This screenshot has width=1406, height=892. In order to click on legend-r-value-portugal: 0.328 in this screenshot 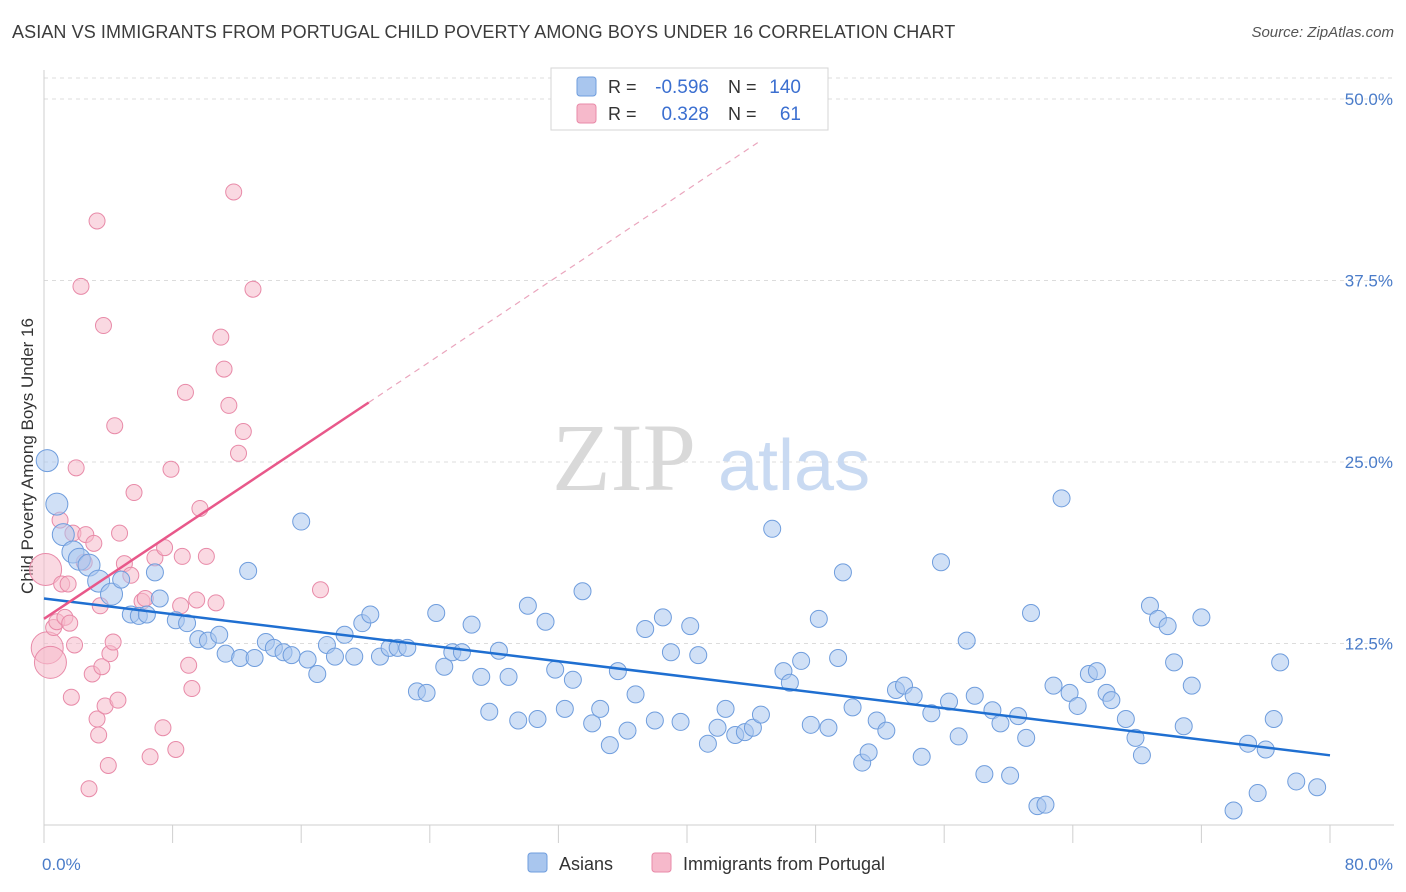, I will do `click(685, 114)`.